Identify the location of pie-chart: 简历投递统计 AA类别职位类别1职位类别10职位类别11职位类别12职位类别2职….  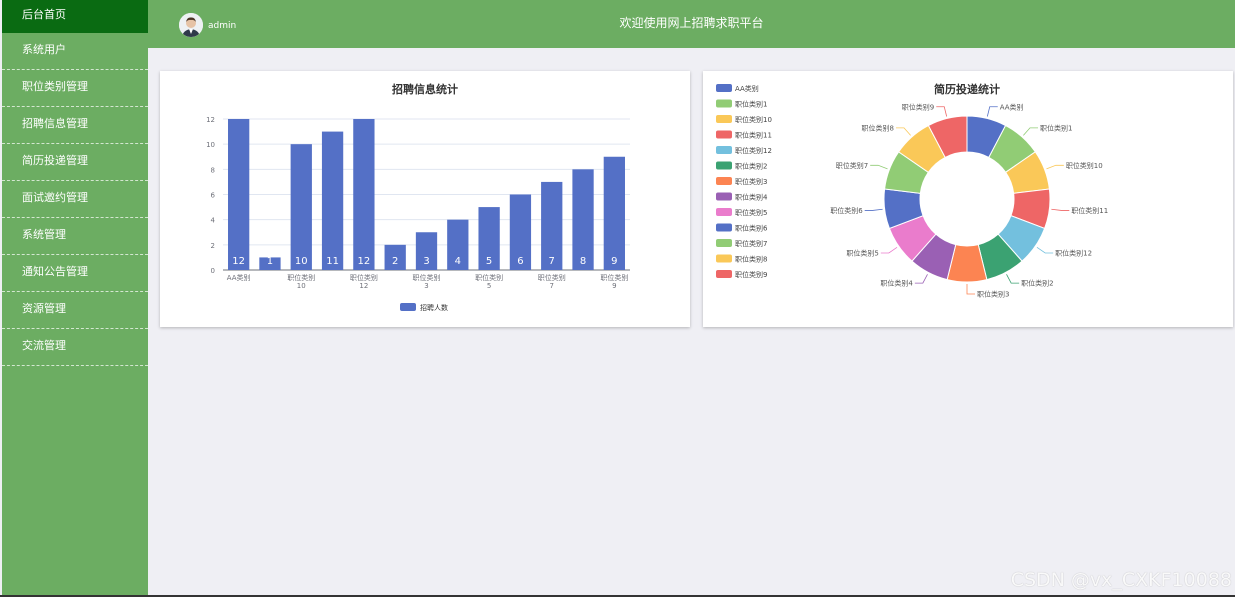
(912, 190).